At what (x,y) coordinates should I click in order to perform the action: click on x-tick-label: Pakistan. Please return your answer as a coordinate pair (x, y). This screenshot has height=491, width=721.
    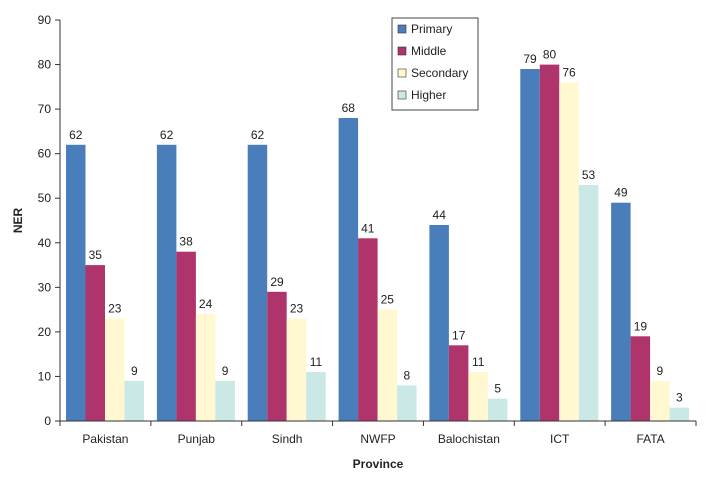
    Looking at the image, I should click on (105, 439).